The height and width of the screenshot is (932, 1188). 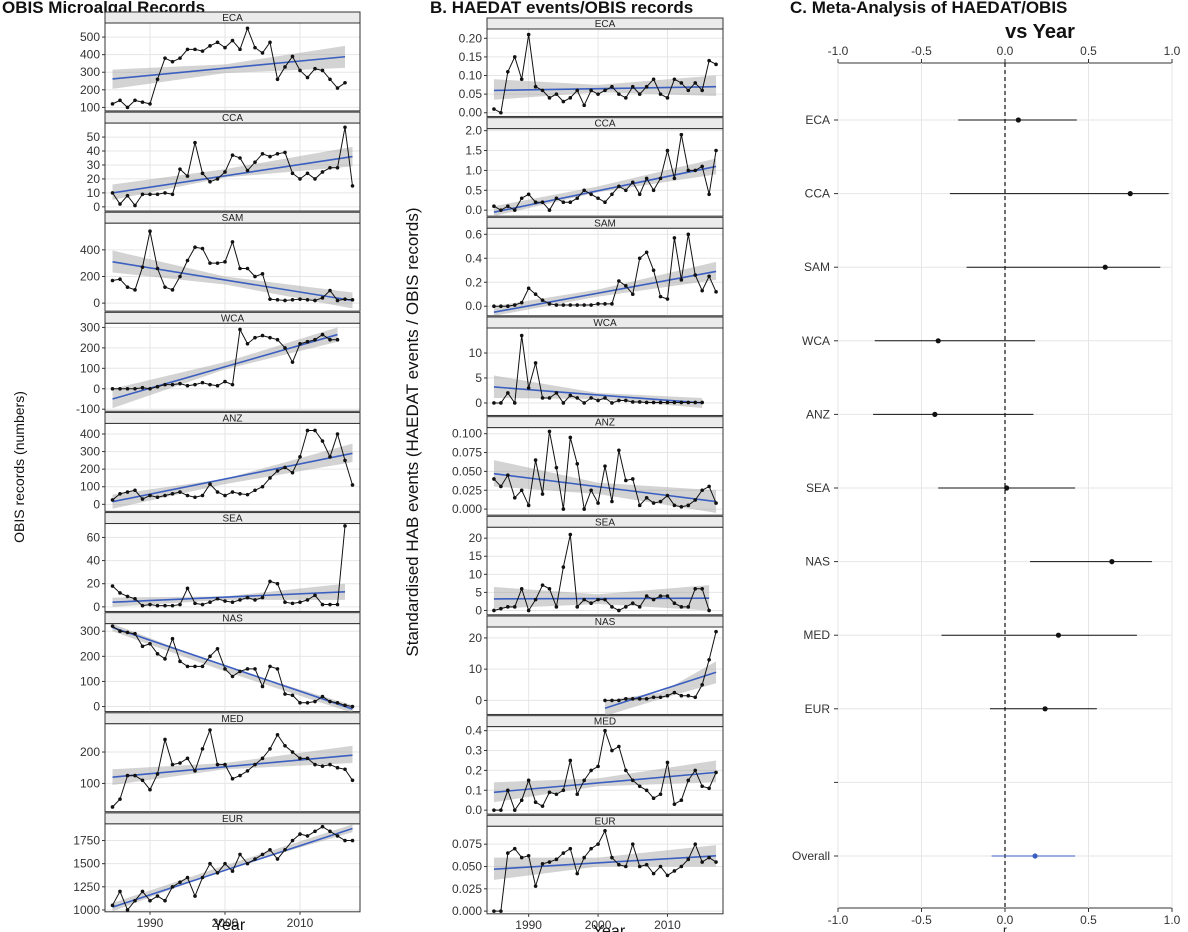 I want to click on x-tick-label: 2000, so click(x=225, y=923).